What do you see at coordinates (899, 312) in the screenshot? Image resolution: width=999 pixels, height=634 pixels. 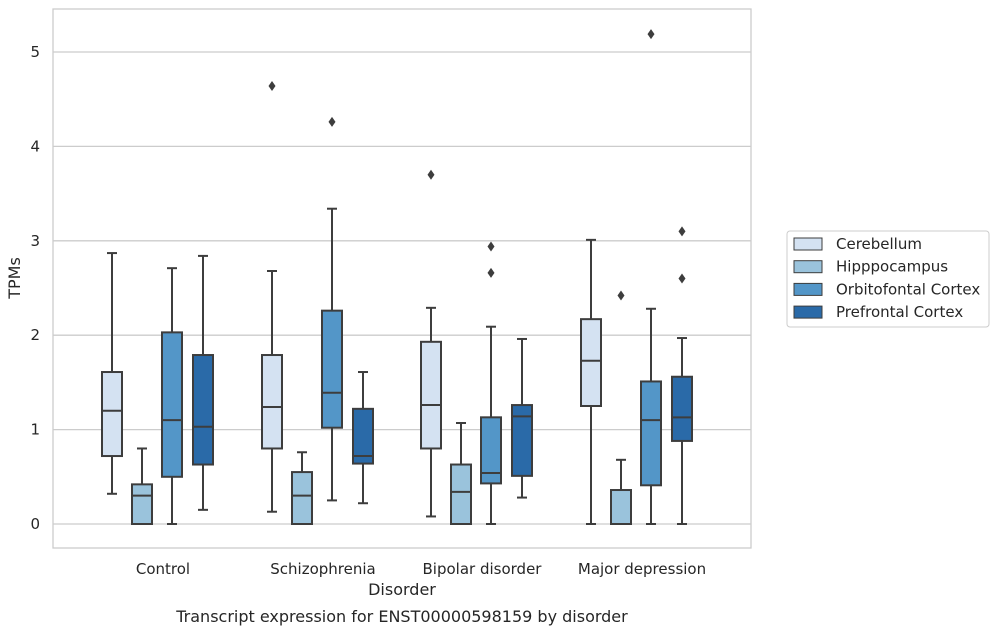 I see `legend-label: Prefrontal Cortex` at bounding box center [899, 312].